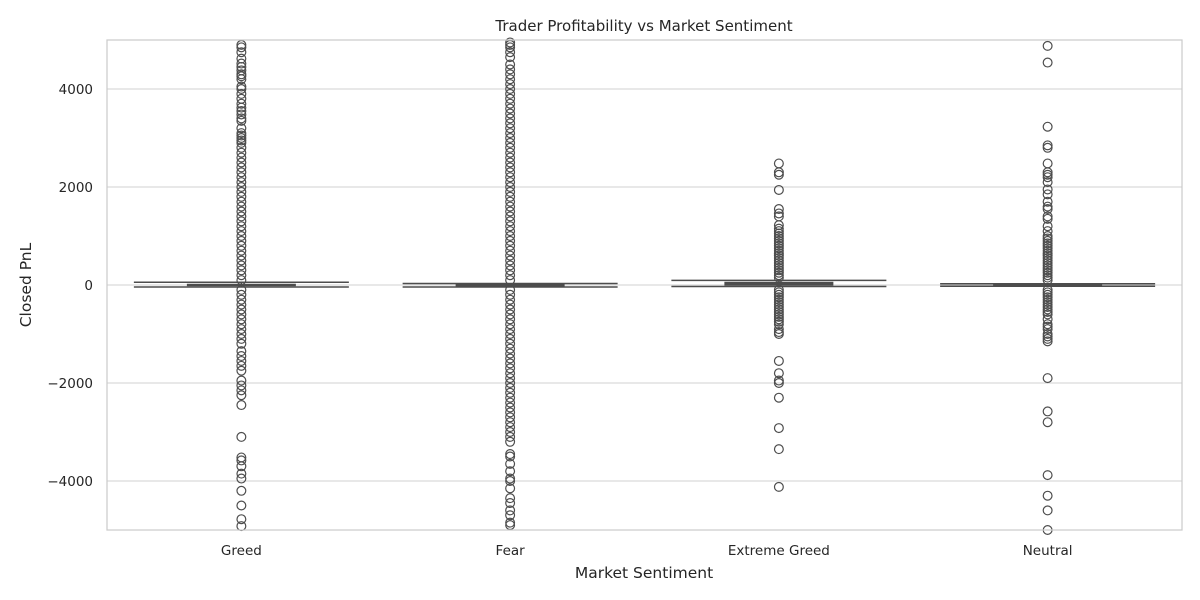 This screenshot has width=1200, height=600. I want to click on x-axis-label: Market Sentiment, so click(644, 573).